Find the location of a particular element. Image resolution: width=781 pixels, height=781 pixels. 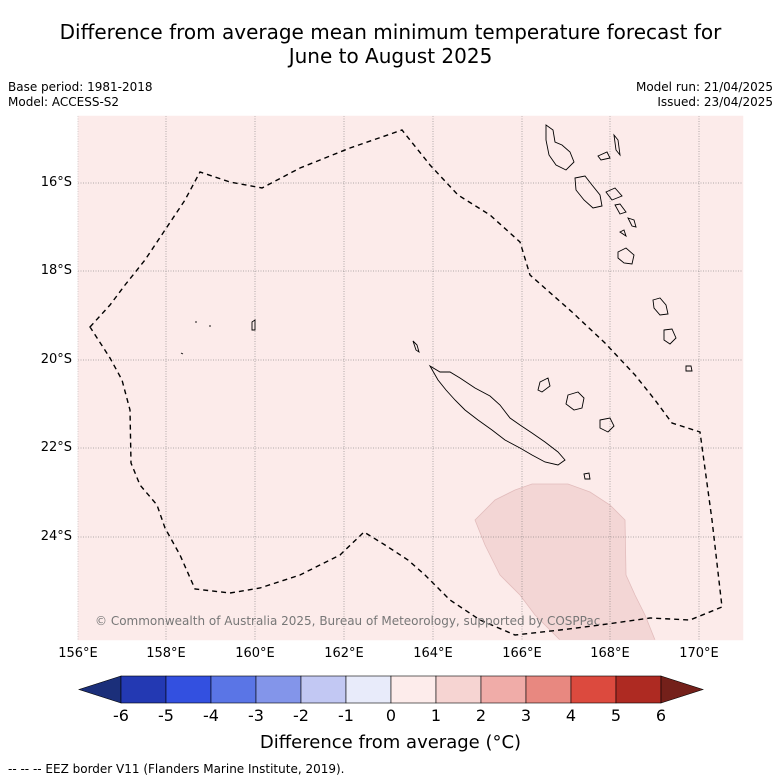

meta-right: Model run: 21/04/2025 Issued: 23/04/2025 is located at coordinates (704, 95).